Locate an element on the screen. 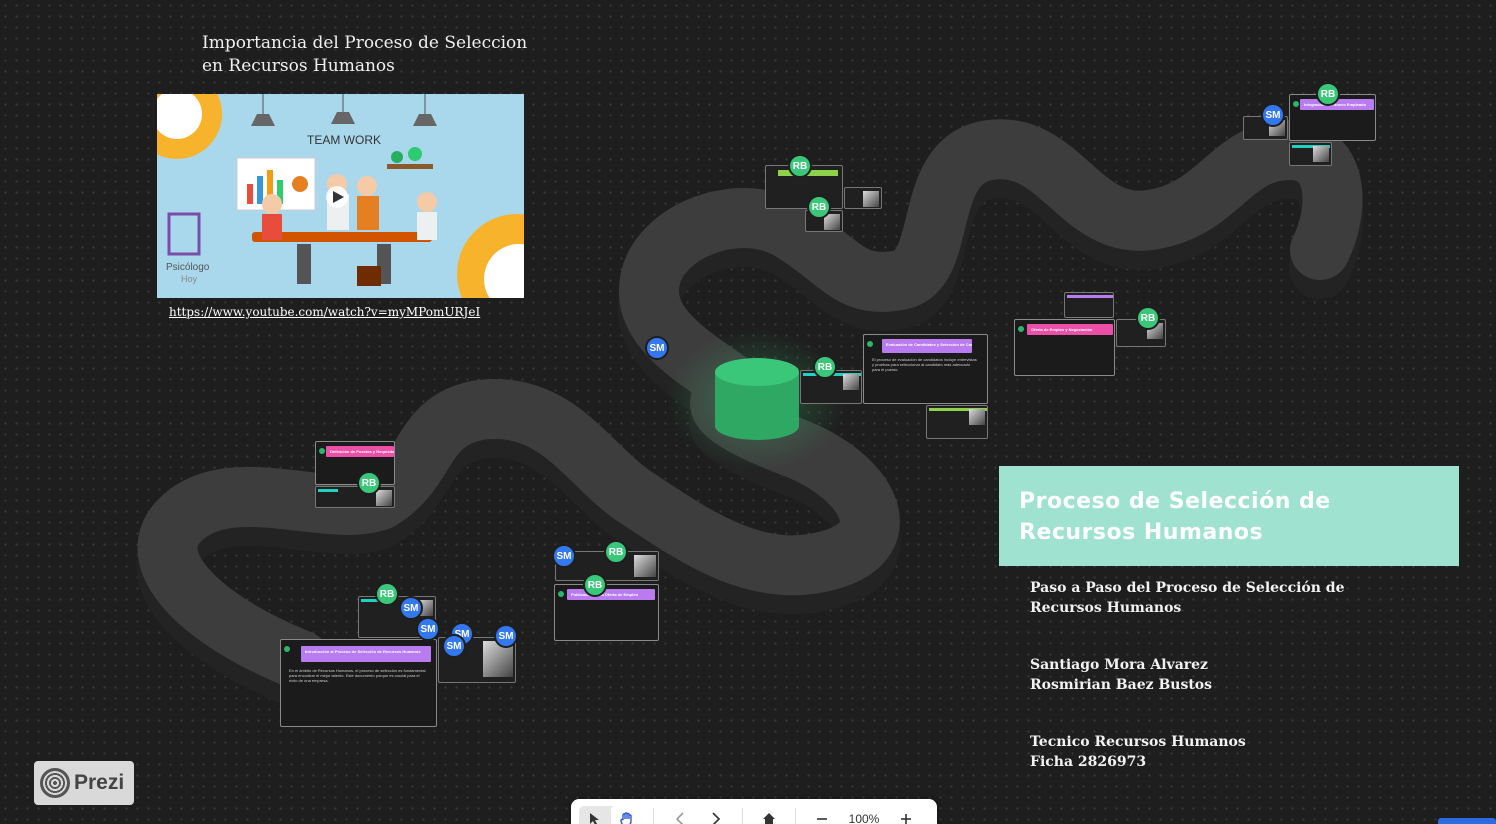  select-tool-button is located at coordinates (595, 815).